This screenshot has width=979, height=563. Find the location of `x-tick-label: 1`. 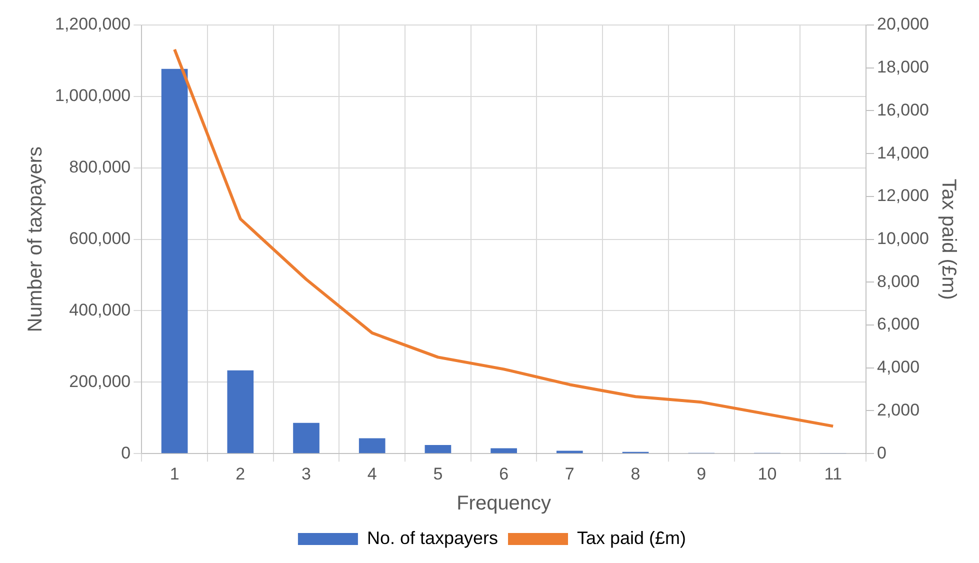

x-tick-label: 1 is located at coordinates (175, 474).